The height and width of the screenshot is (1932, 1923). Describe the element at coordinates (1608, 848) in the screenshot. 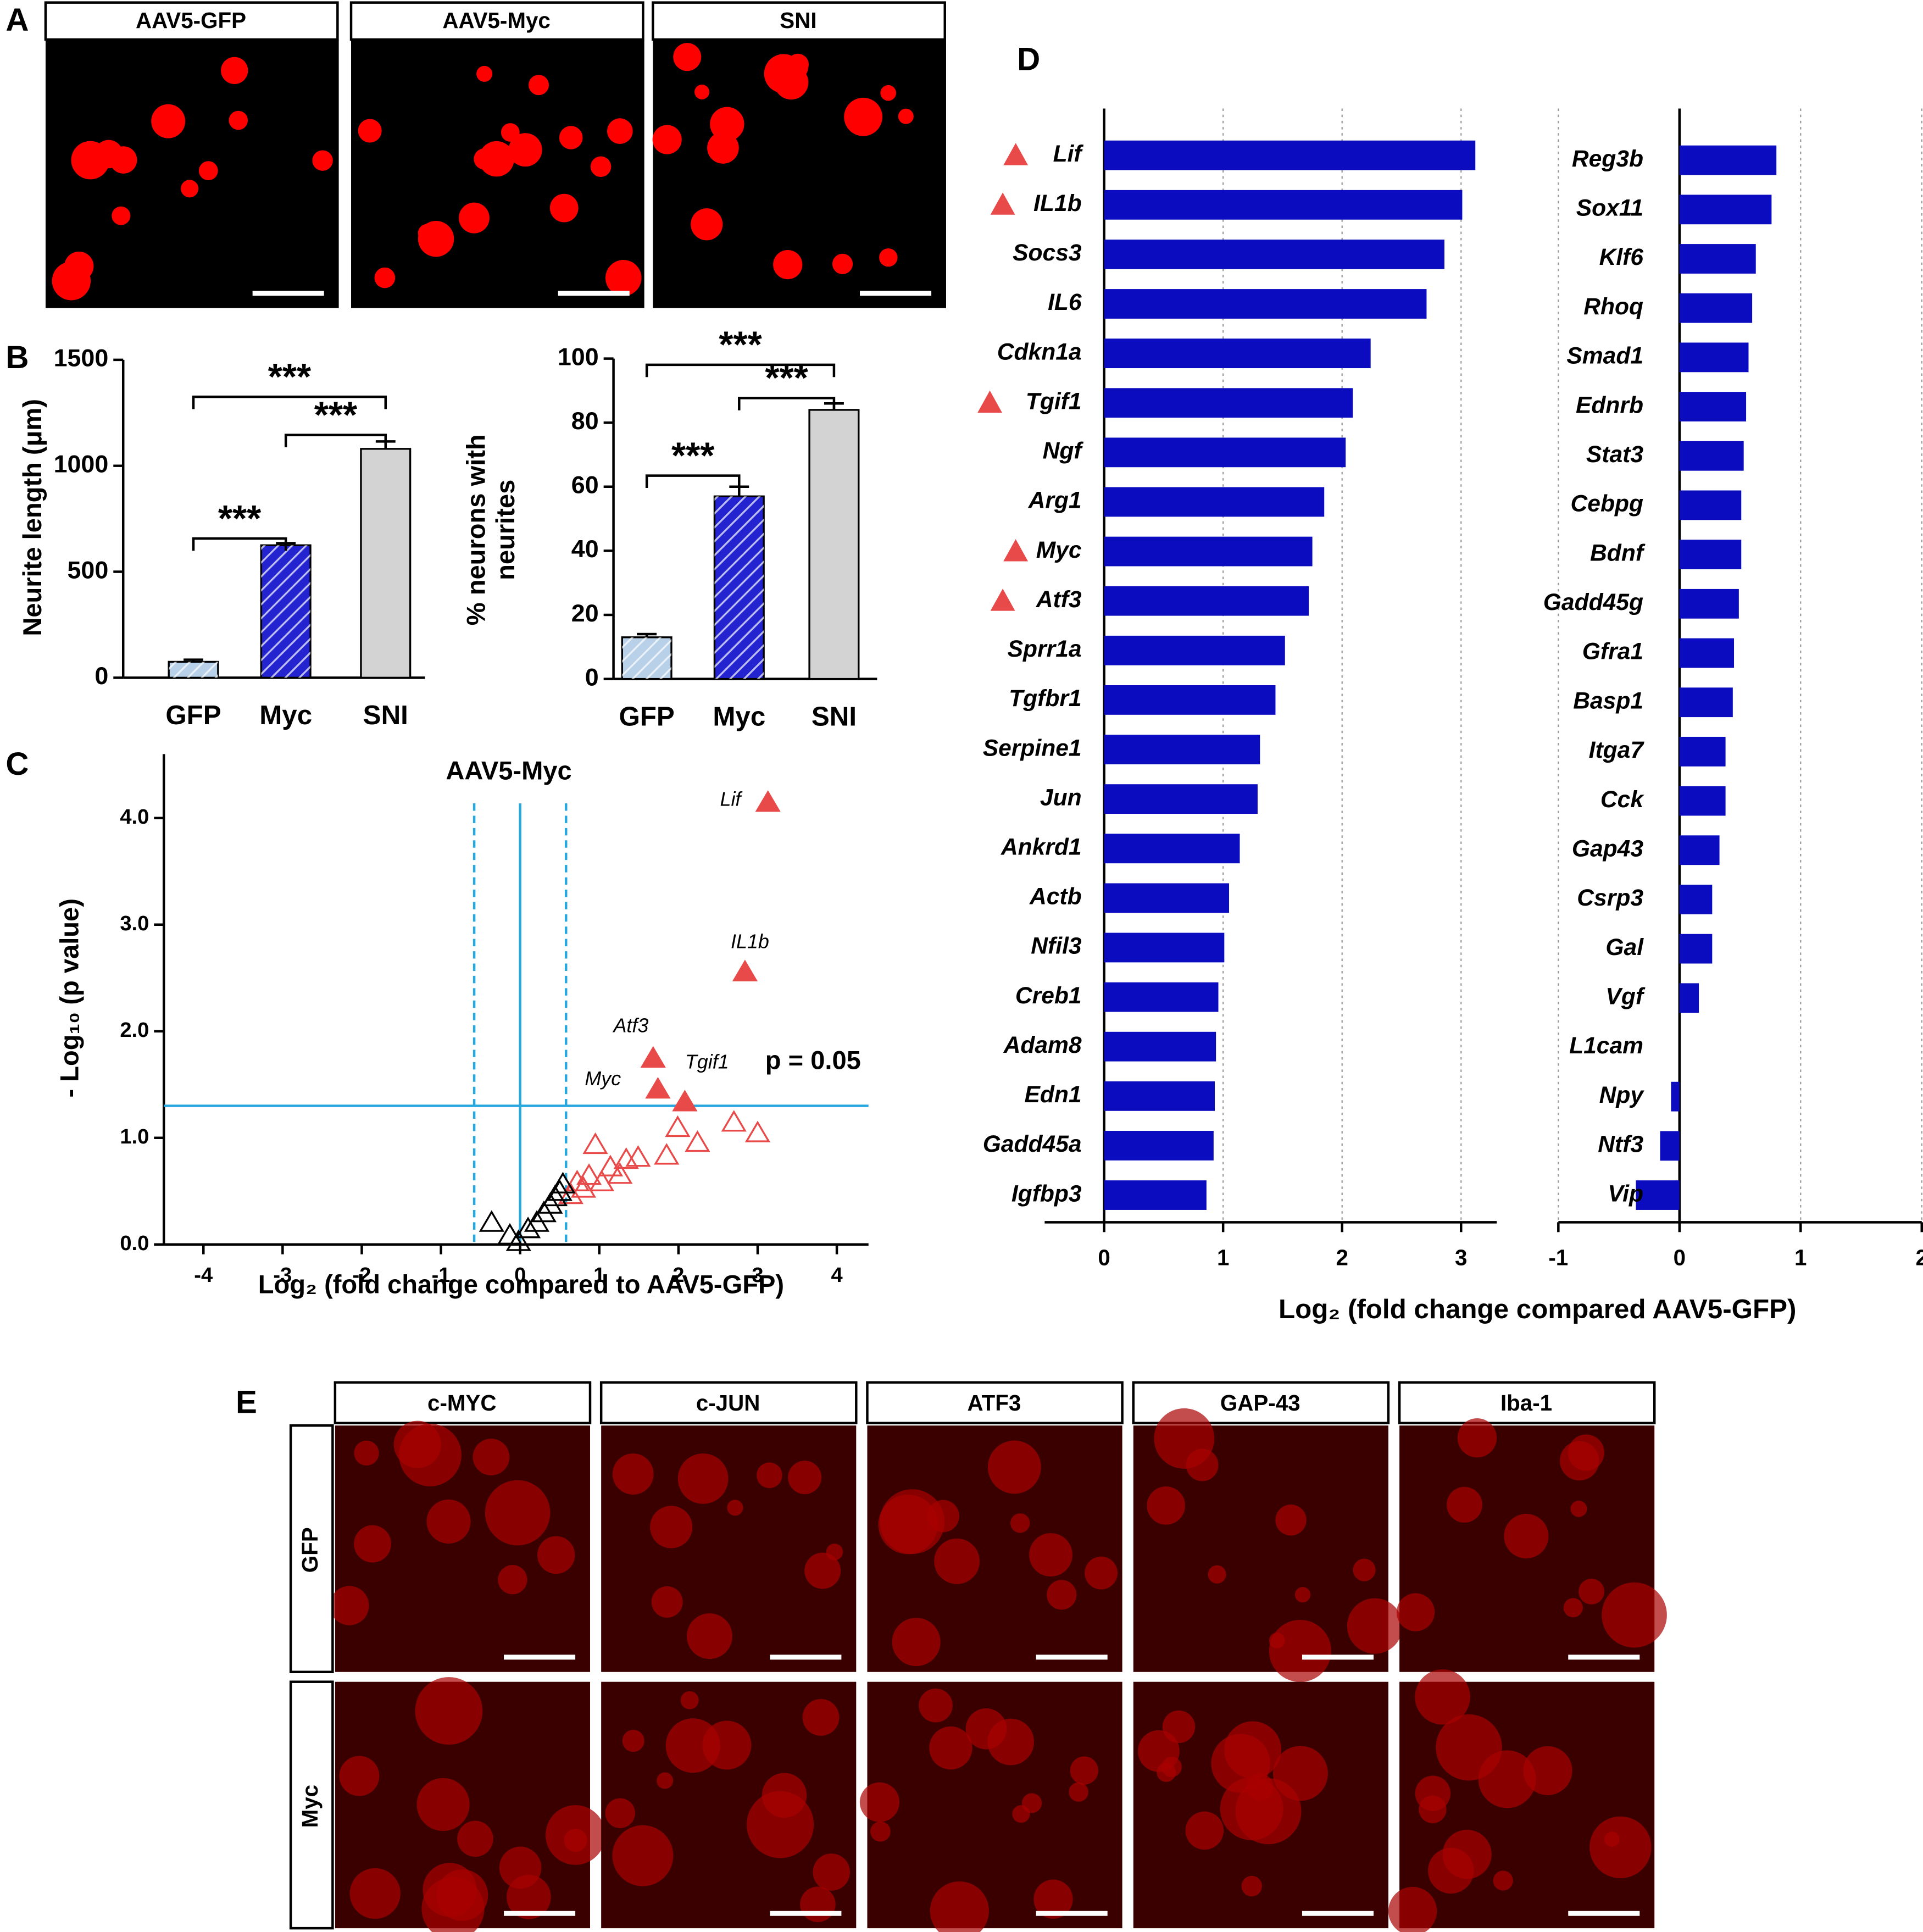

I see `category-label: Gap43` at that location.